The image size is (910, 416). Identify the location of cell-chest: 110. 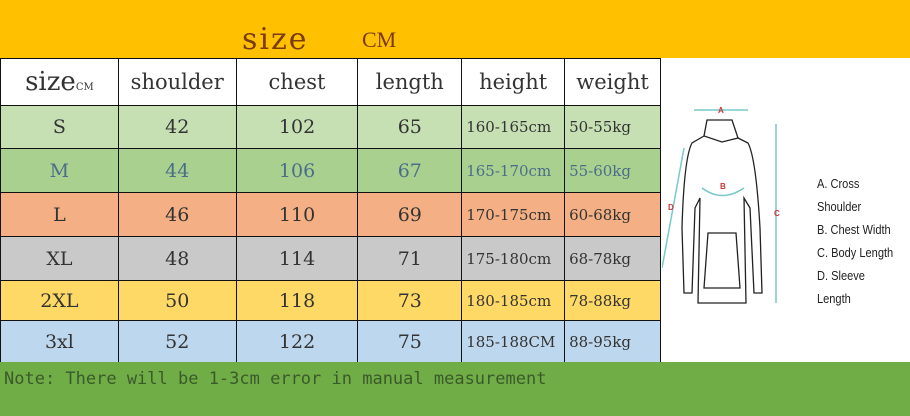
(297, 214).